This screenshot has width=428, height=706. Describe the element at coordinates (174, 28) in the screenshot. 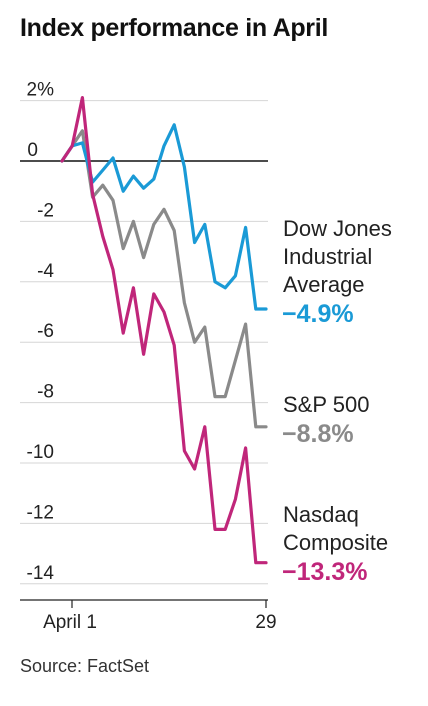

I see `chart-title: Index performance in April` at that location.